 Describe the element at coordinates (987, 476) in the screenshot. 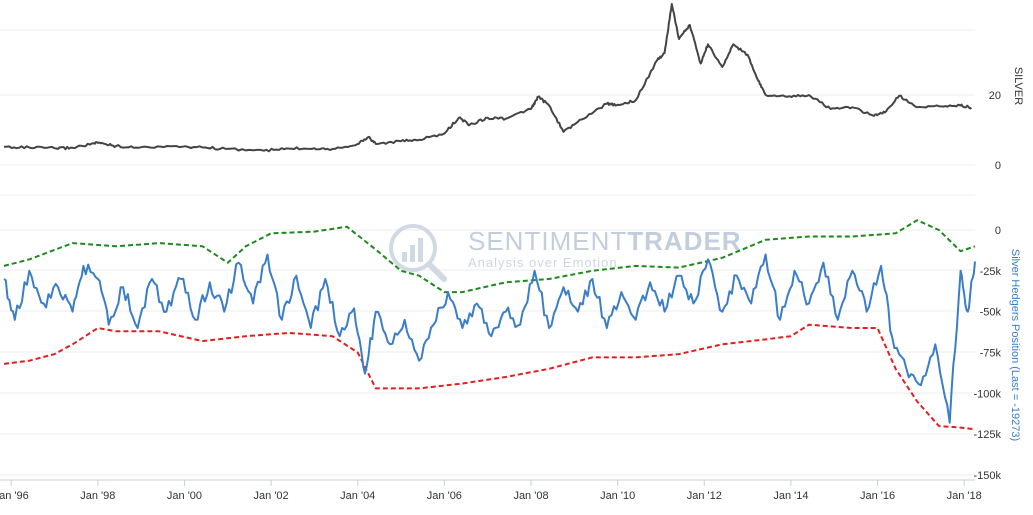

I see `hedgers-y-tick-label: -150k` at that location.